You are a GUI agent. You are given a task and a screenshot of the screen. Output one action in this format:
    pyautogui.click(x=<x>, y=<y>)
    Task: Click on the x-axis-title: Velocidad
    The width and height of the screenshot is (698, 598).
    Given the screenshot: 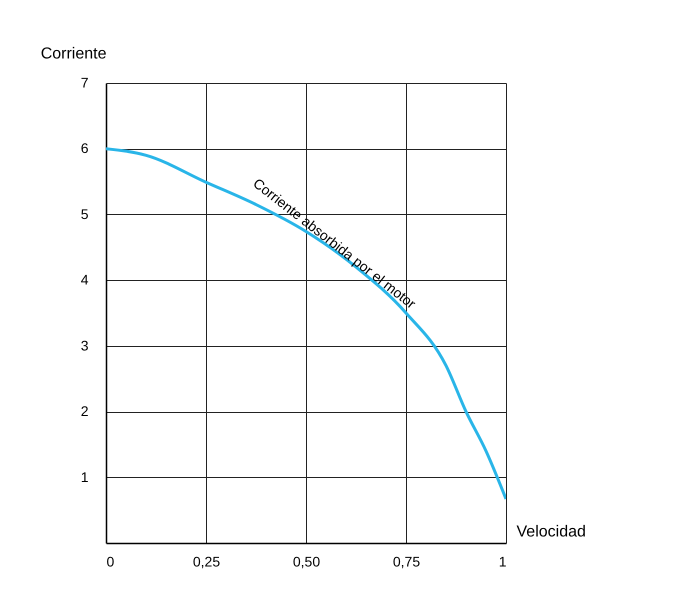 What is the action you would take?
    pyautogui.click(x=551, y=532)
    